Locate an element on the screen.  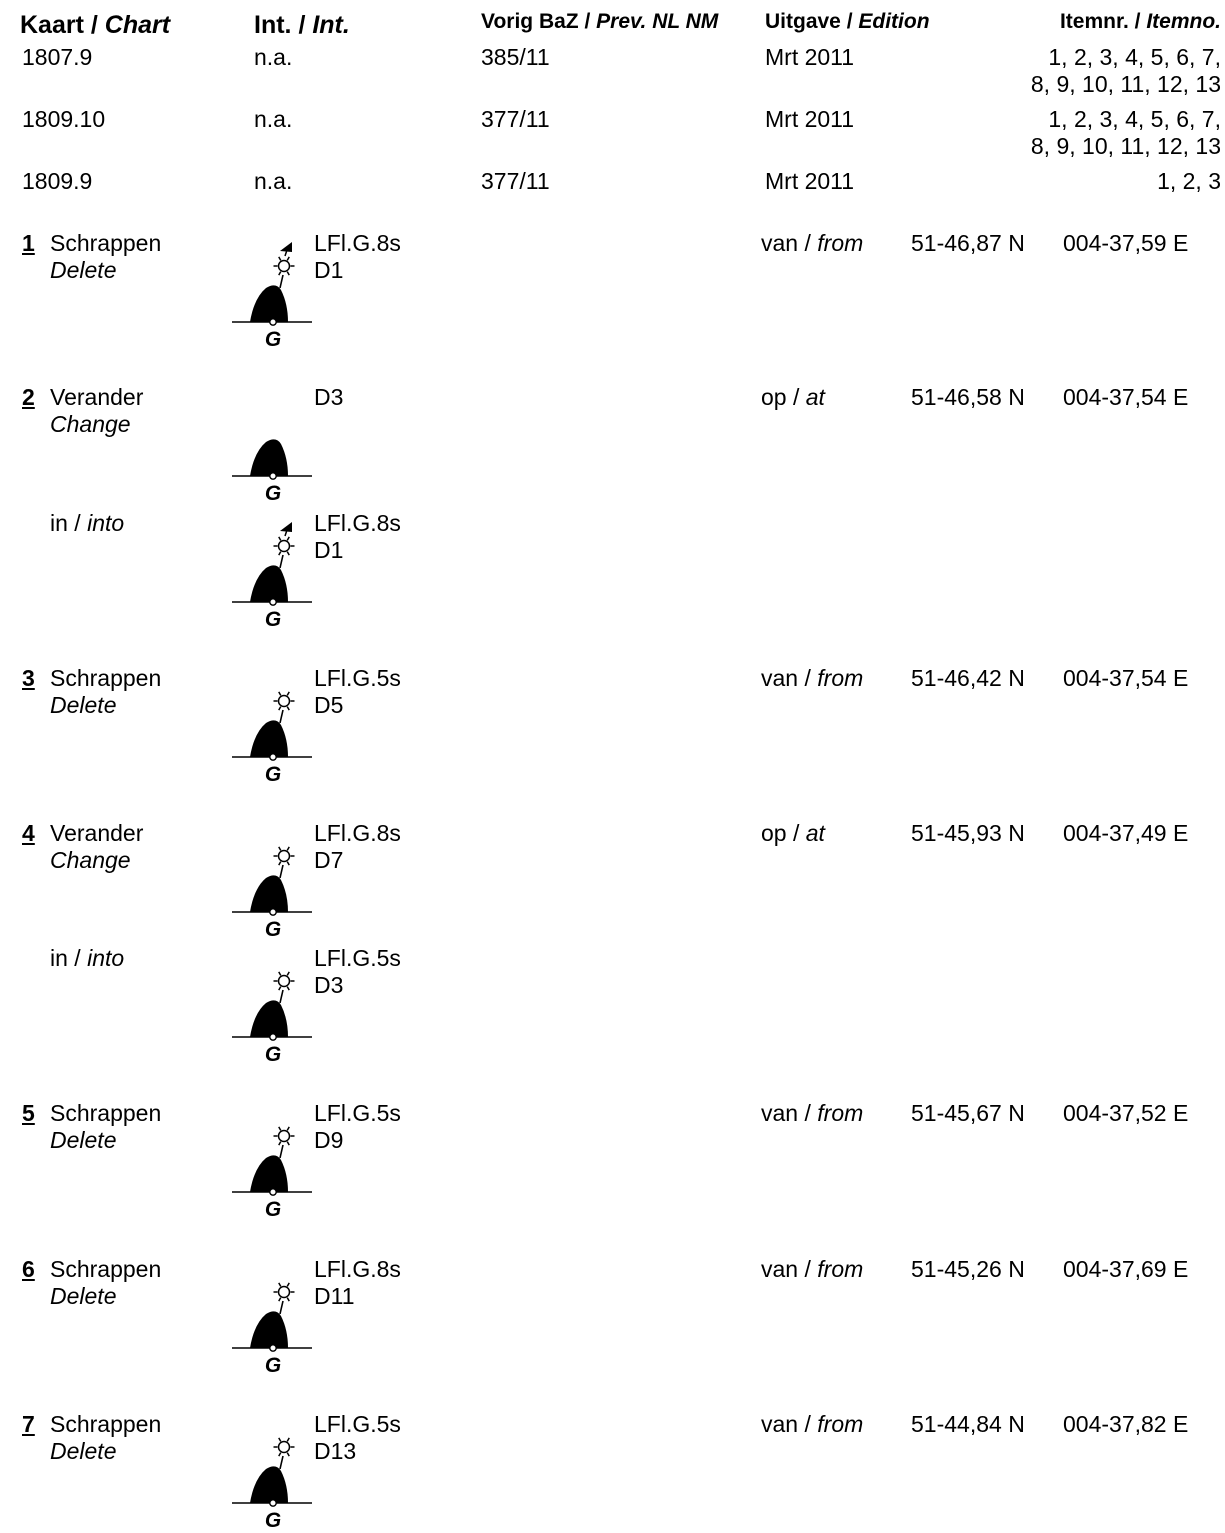
header-chart: Kaart / Chart is located at coordinates (95, 25).